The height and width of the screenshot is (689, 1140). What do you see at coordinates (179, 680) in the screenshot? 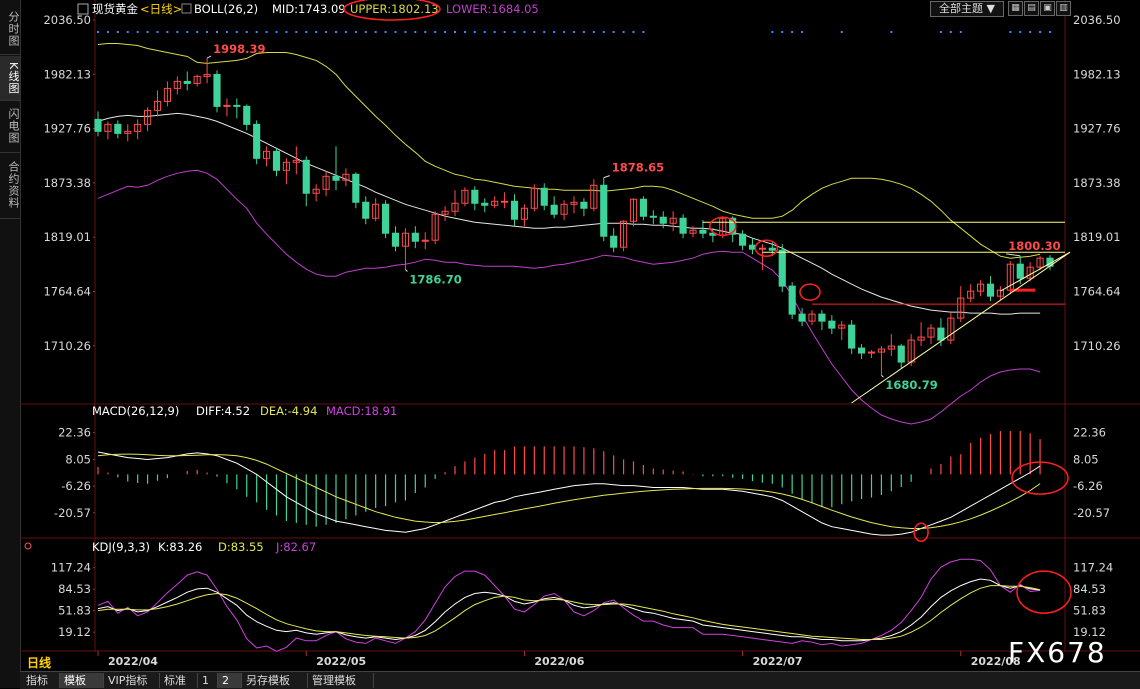
I see `bottom-tab-3: 标准` at bounding box center [179, 680].